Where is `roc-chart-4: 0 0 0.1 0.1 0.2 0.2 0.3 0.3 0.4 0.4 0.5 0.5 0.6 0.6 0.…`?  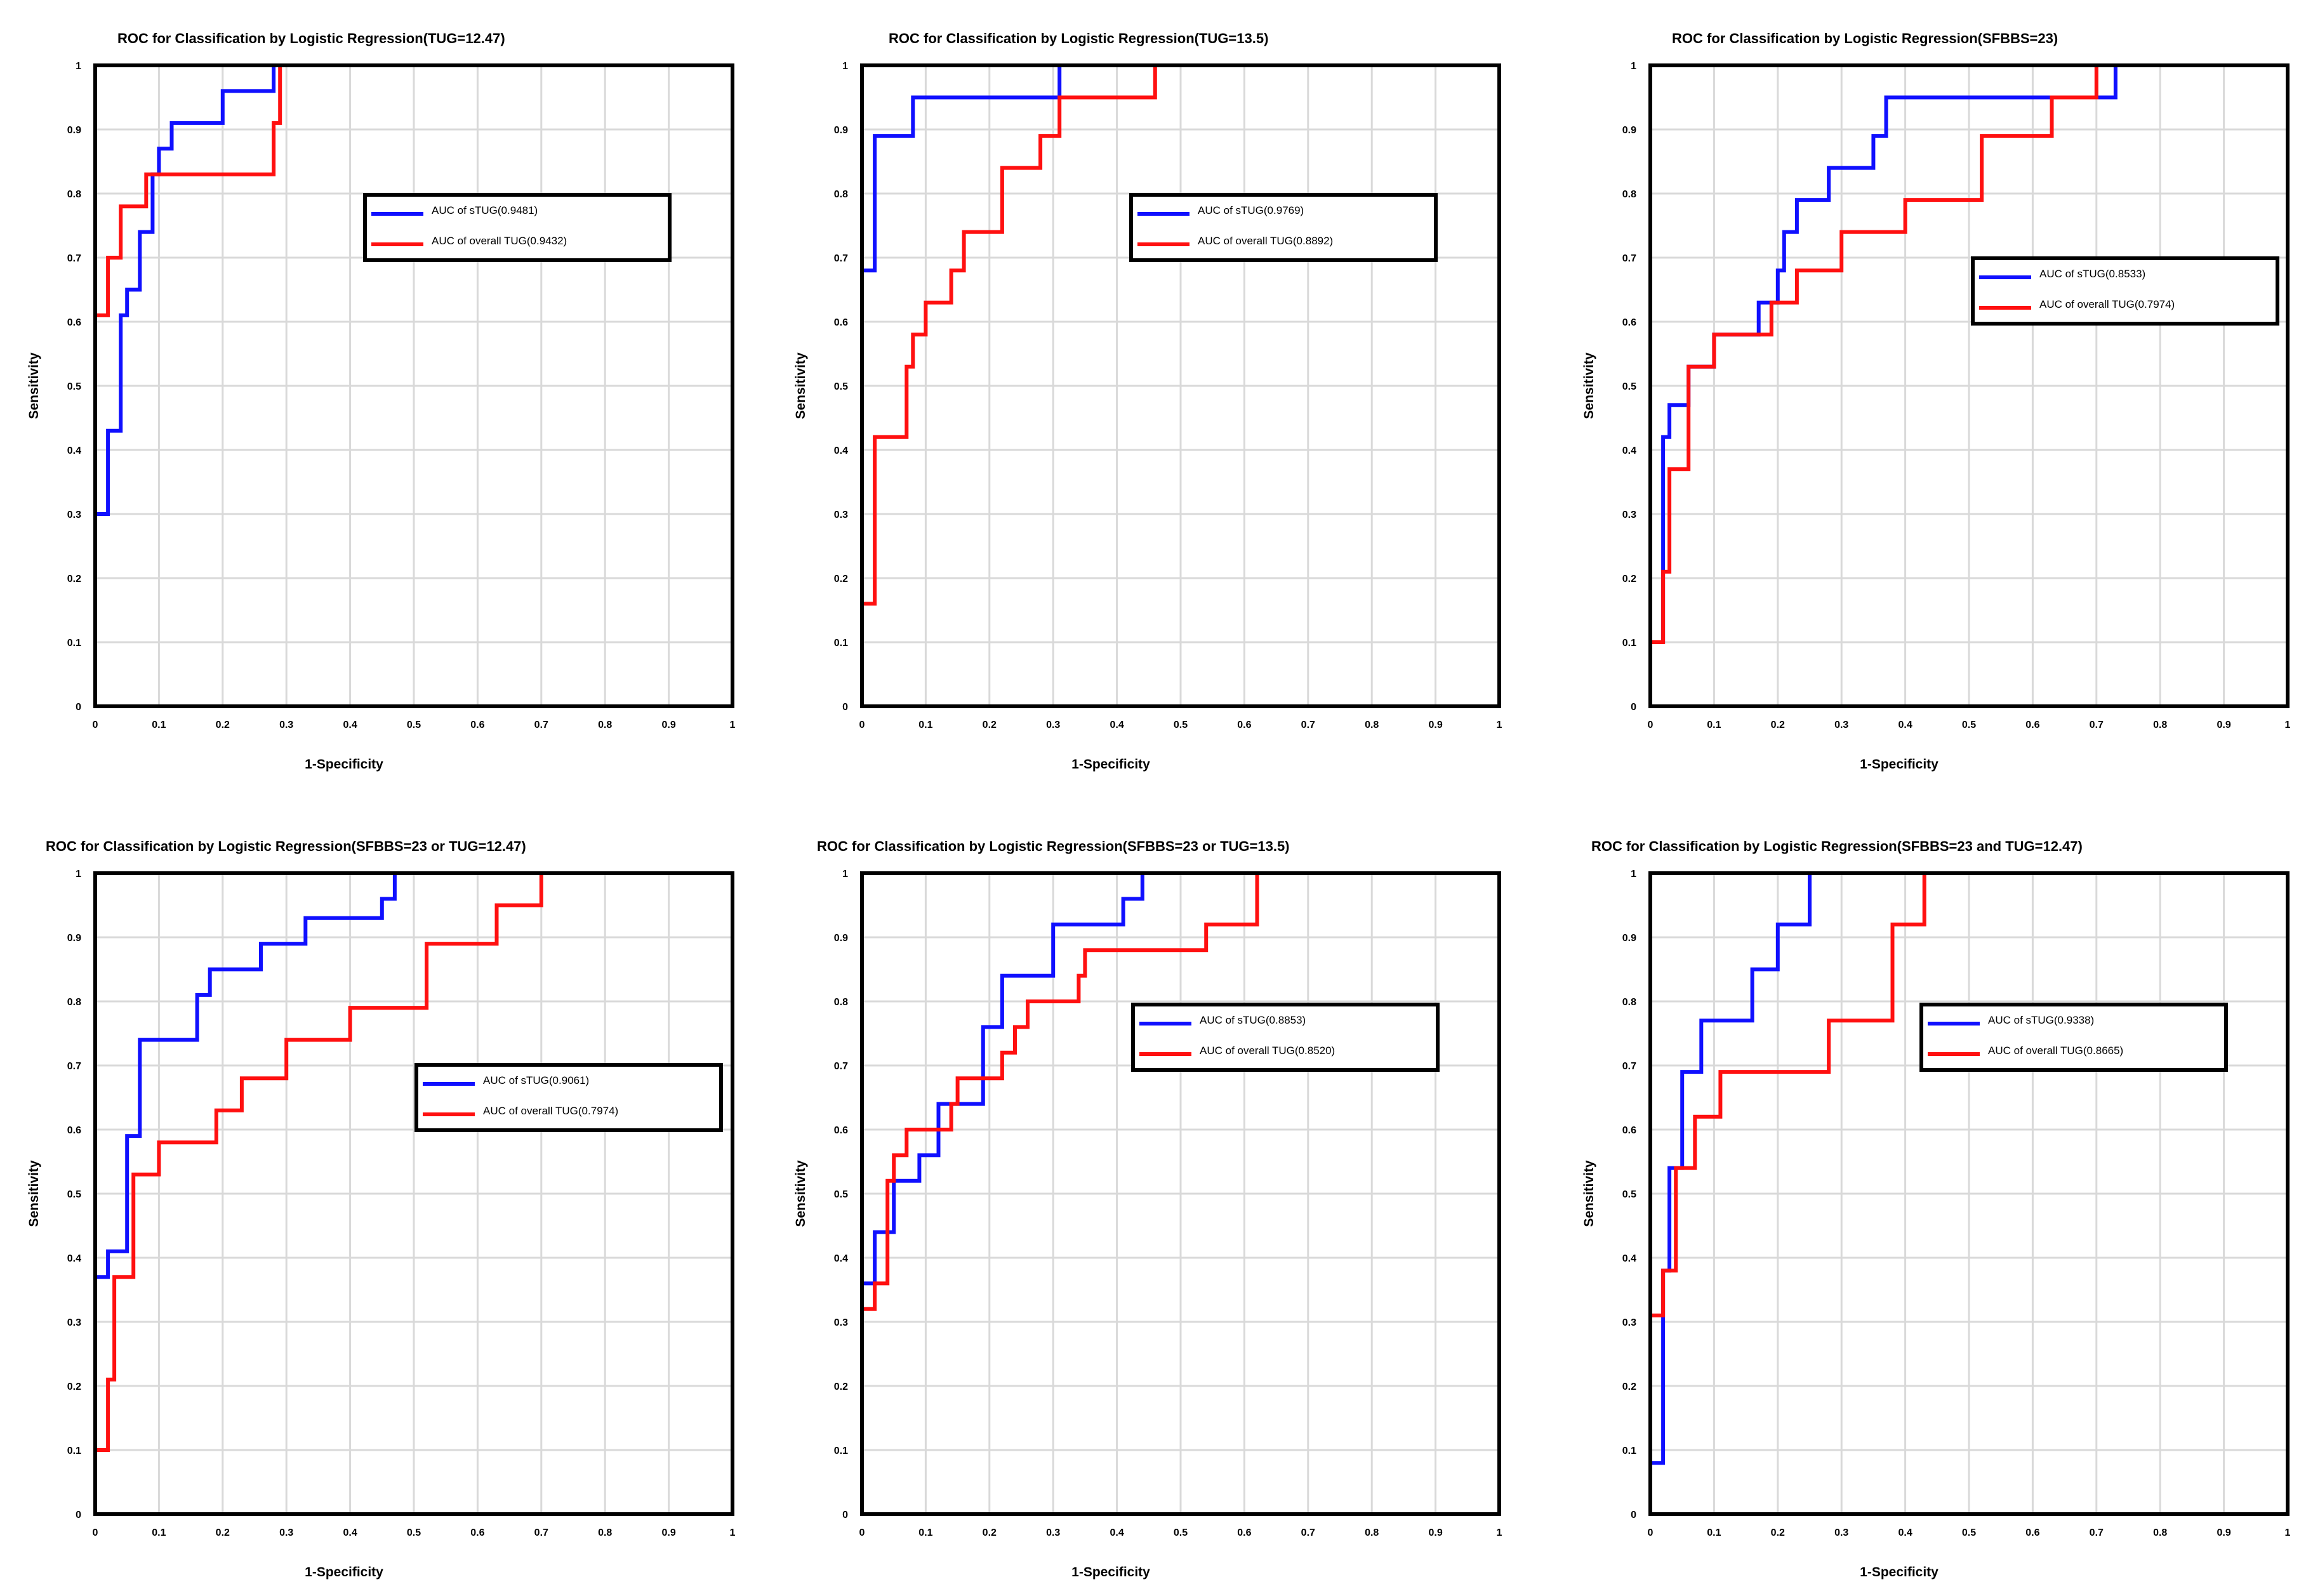
roc-chart-4: 0 0 0.1 0.1 0.2 0.2 0.3 0.3 0.4 0.4 0.5 0.5 0.6 0.6 0.… is located at coordinates (382, 1209).